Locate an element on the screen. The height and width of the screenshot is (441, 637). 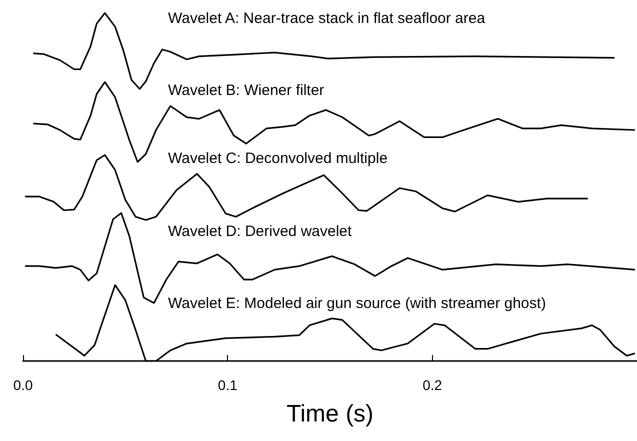
series-label: Wavelet C: Deconvolved multiple is located at coordinates (278, 158).